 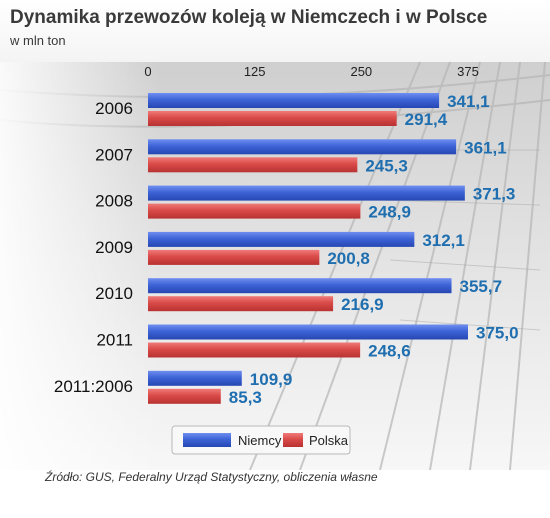 I want to click on bar-value-label: 248,6, so click(x=389, y=351).